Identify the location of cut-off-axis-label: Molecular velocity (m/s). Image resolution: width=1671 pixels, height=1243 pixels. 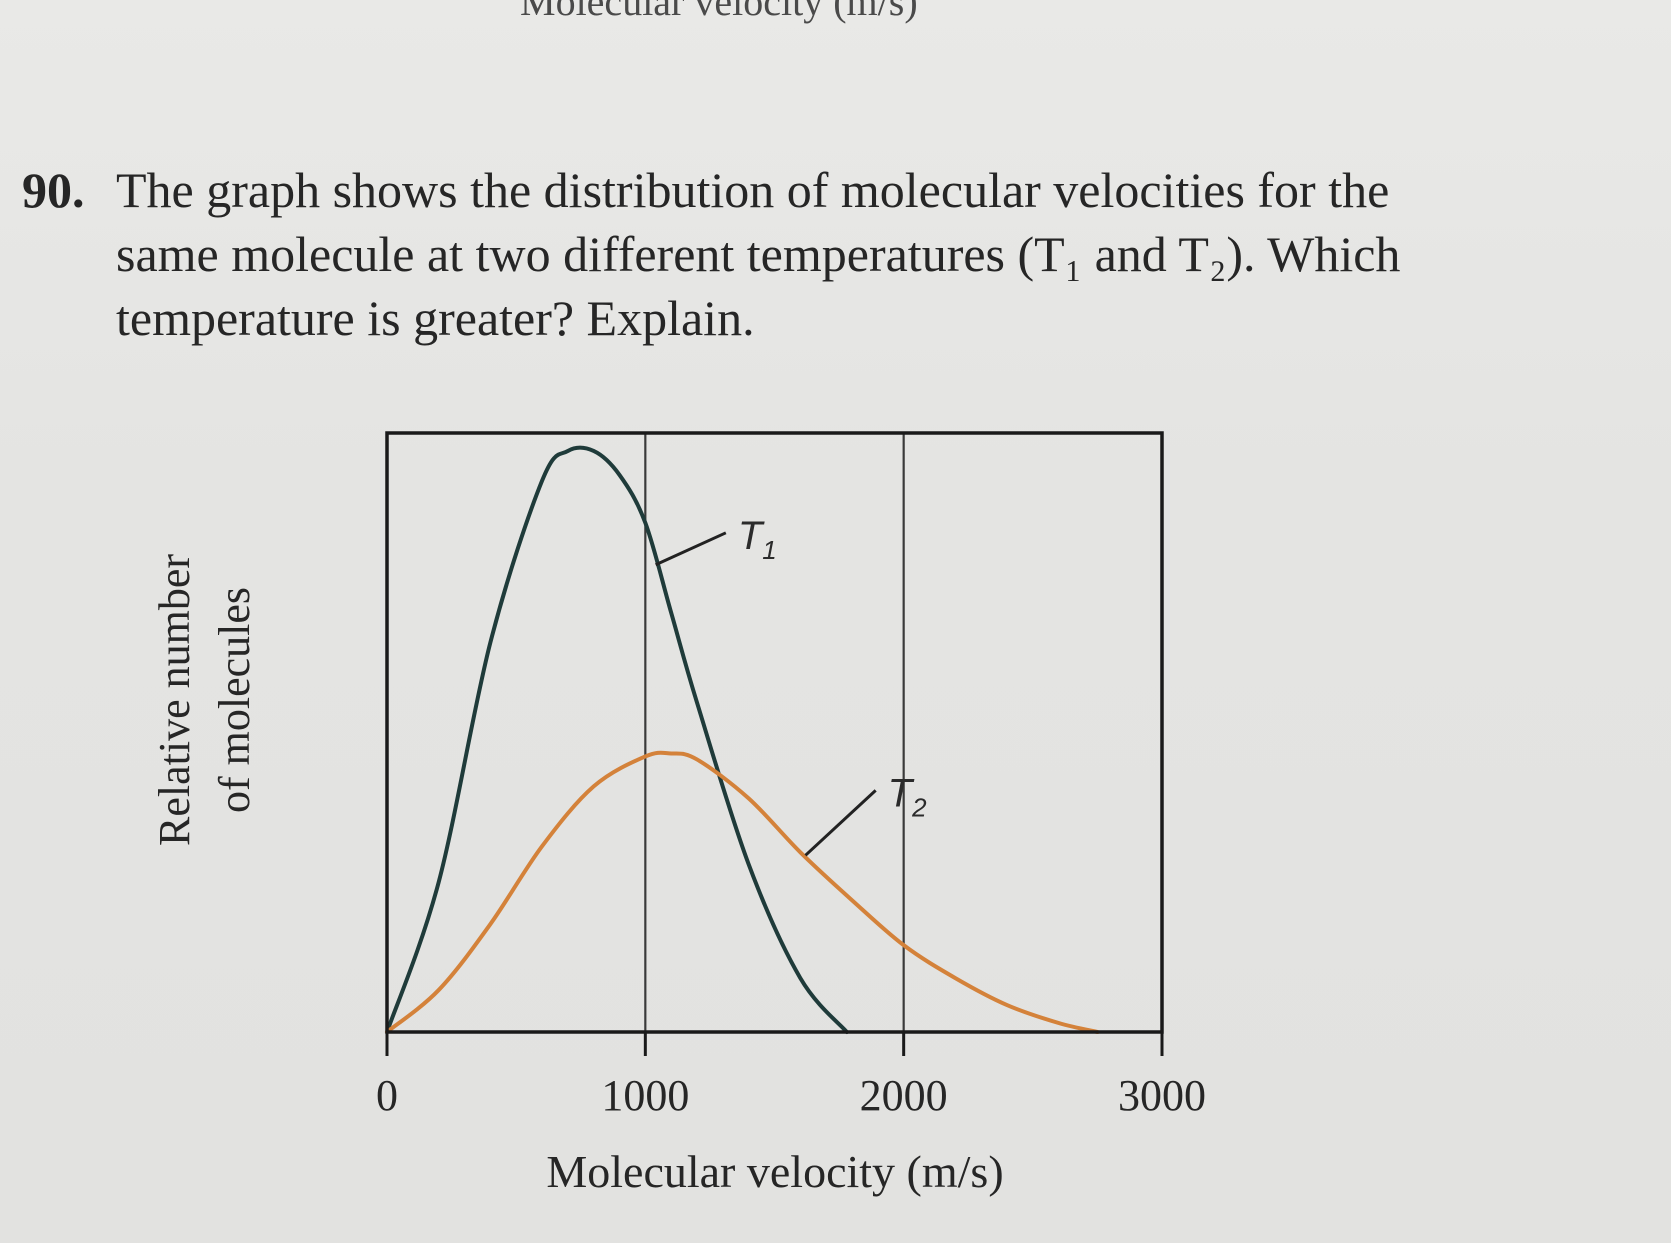
(719, 12).